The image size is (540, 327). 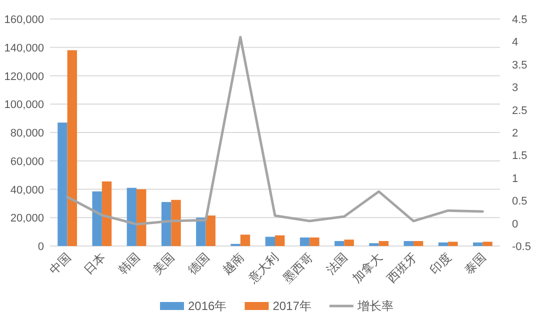 I want to click on y2-tick-label: 2, so click(x=515, y=134).